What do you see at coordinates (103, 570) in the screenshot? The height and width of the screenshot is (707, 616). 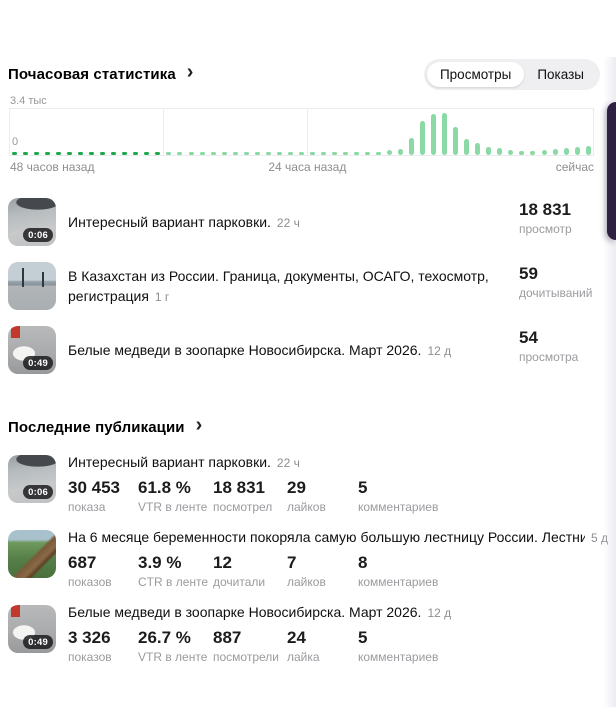 I see `stat-impressions: 687 показов` at bounding box center [103, 570].